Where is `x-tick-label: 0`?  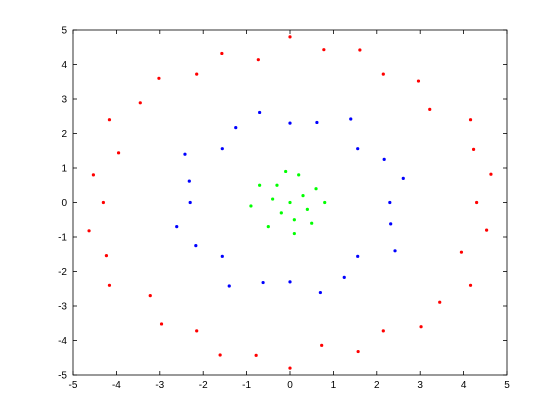 x-tick-label: 0 is located at coordinates (290, 385).